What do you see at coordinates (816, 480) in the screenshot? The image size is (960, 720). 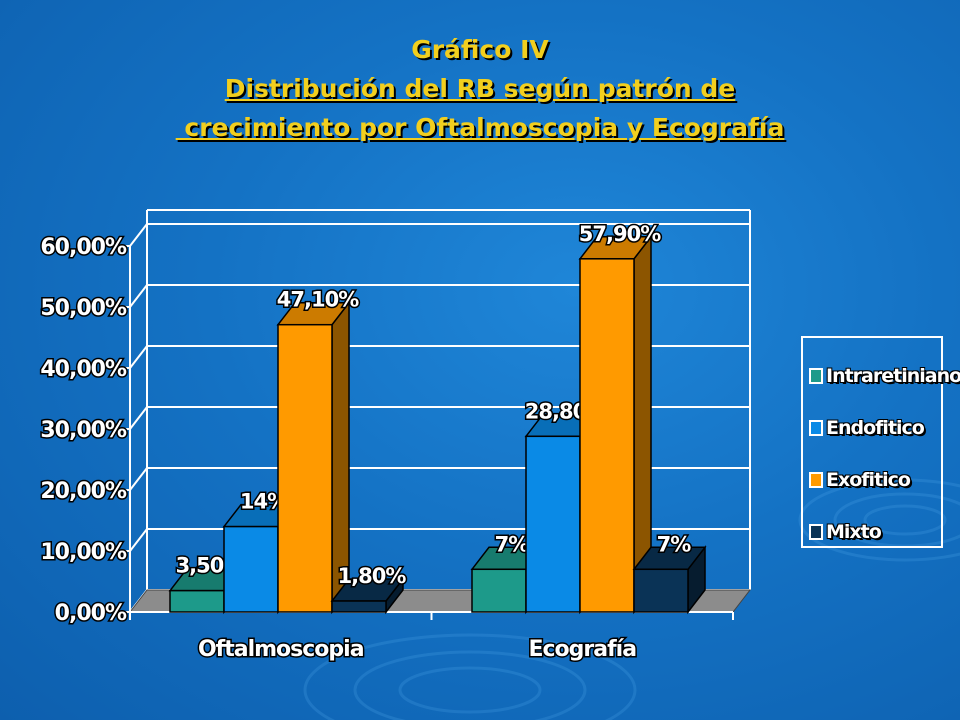 I see `legend-swatch-exofitico` at bounding box center [816, 480].